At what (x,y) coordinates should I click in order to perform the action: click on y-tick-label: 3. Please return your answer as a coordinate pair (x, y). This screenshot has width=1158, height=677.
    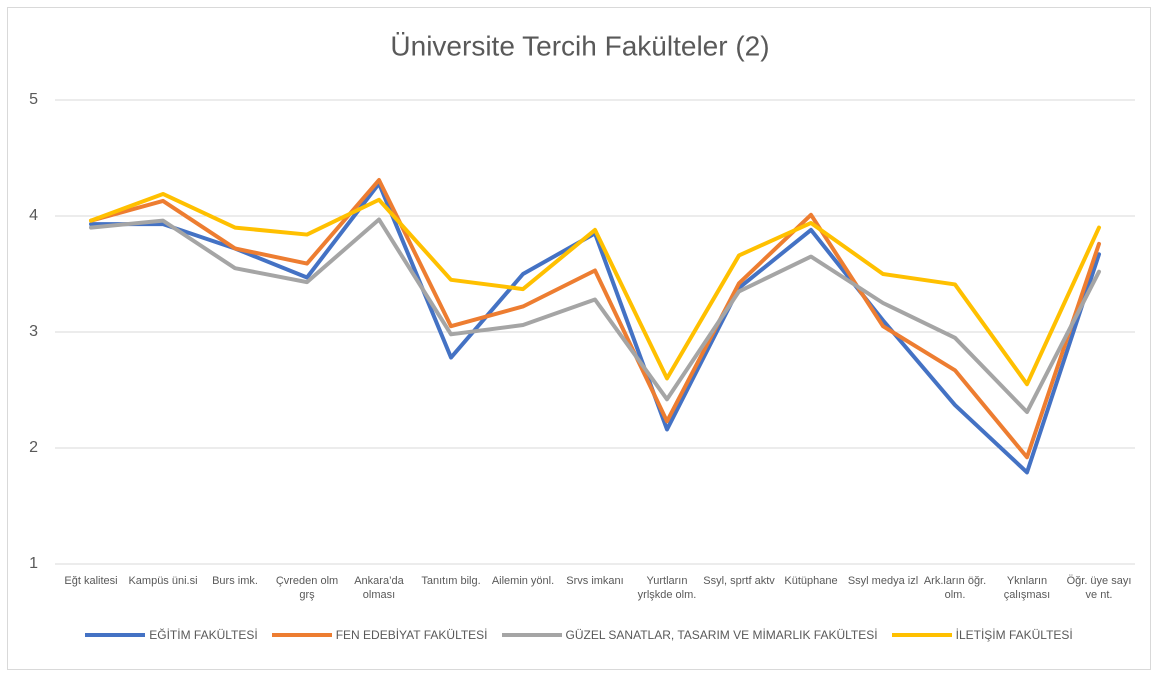
    Looking at the image, I should click on (33, 331).